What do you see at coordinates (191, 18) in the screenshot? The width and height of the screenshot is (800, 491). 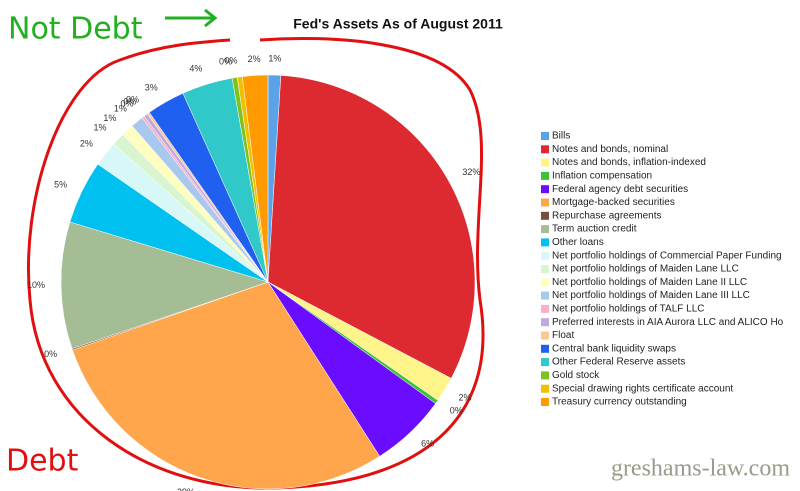 I see `arrow` at bounding box center [191, 18].